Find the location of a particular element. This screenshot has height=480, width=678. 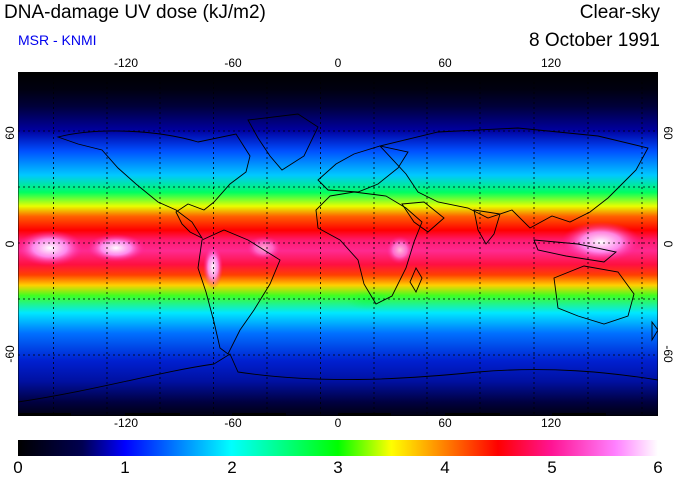

coastline-indonesia is located at coordinates (575, 251).